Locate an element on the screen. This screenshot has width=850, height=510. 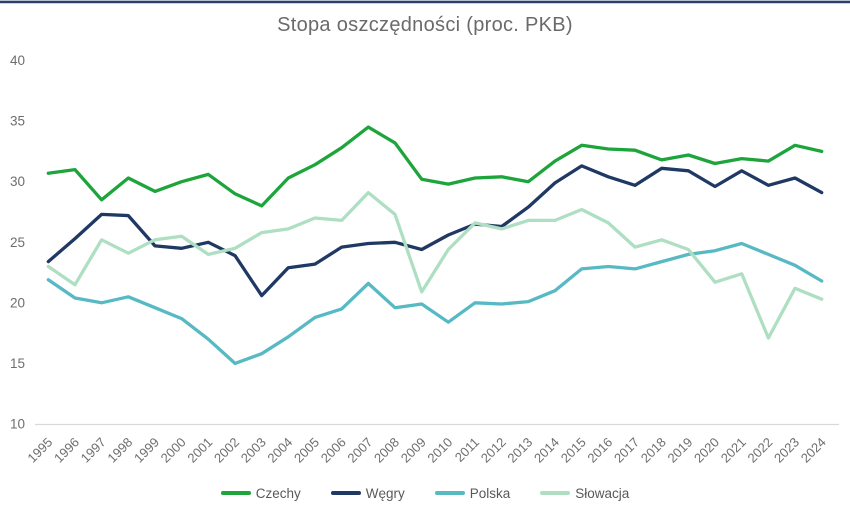
y-tick-label: 30 is located at coordinates (17, 181).